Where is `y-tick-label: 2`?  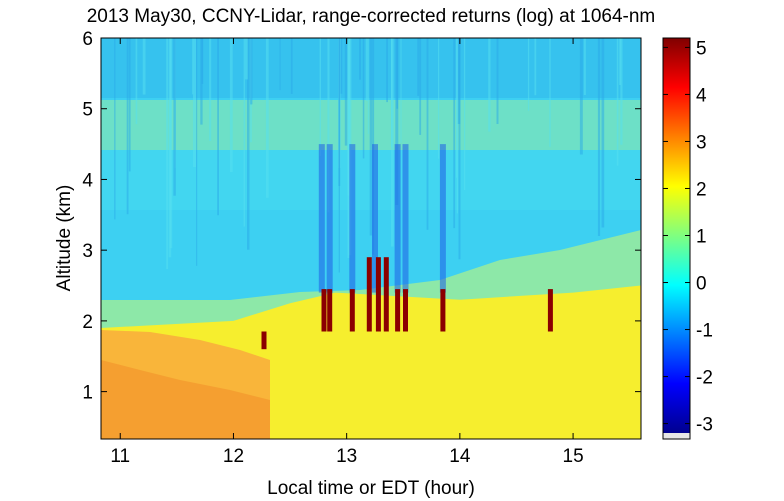 y-tick-label: 2 is located at coordinates (87, 322).